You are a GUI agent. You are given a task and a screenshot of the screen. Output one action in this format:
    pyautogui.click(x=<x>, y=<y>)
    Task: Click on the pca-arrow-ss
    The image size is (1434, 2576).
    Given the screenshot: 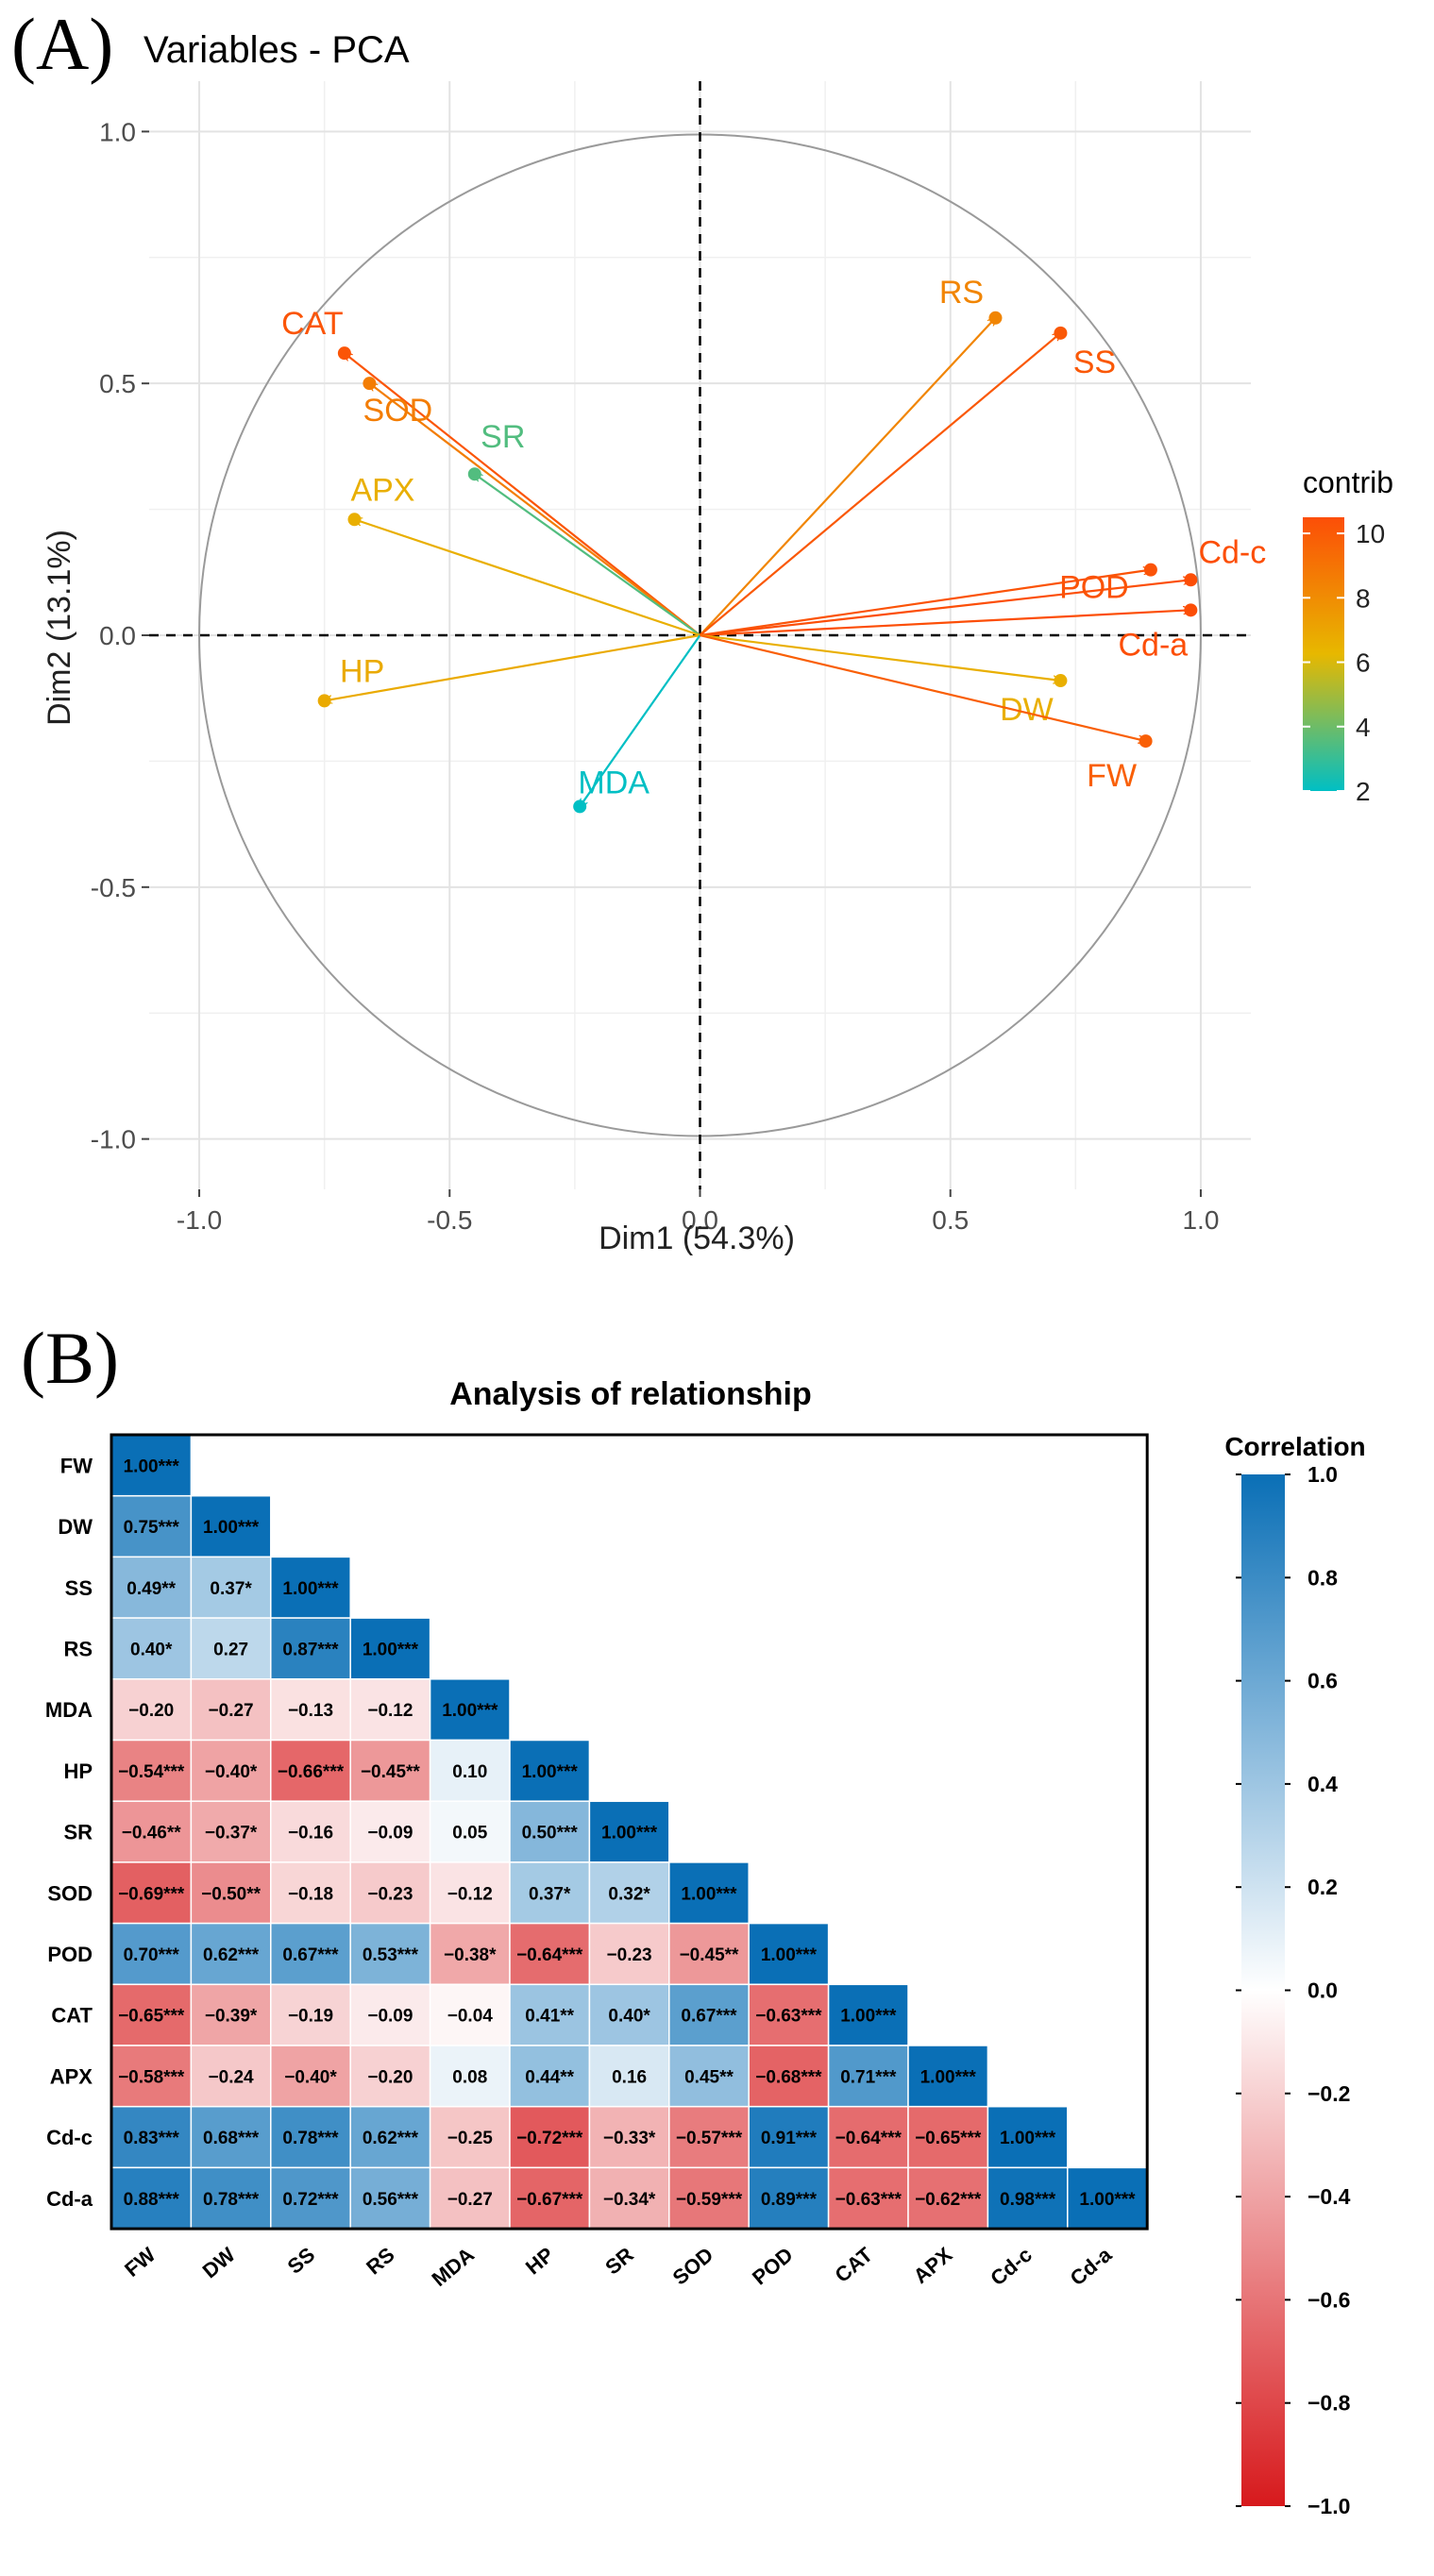 What is the action you would take?
    pyautogui.click(x=880, y=484)
    